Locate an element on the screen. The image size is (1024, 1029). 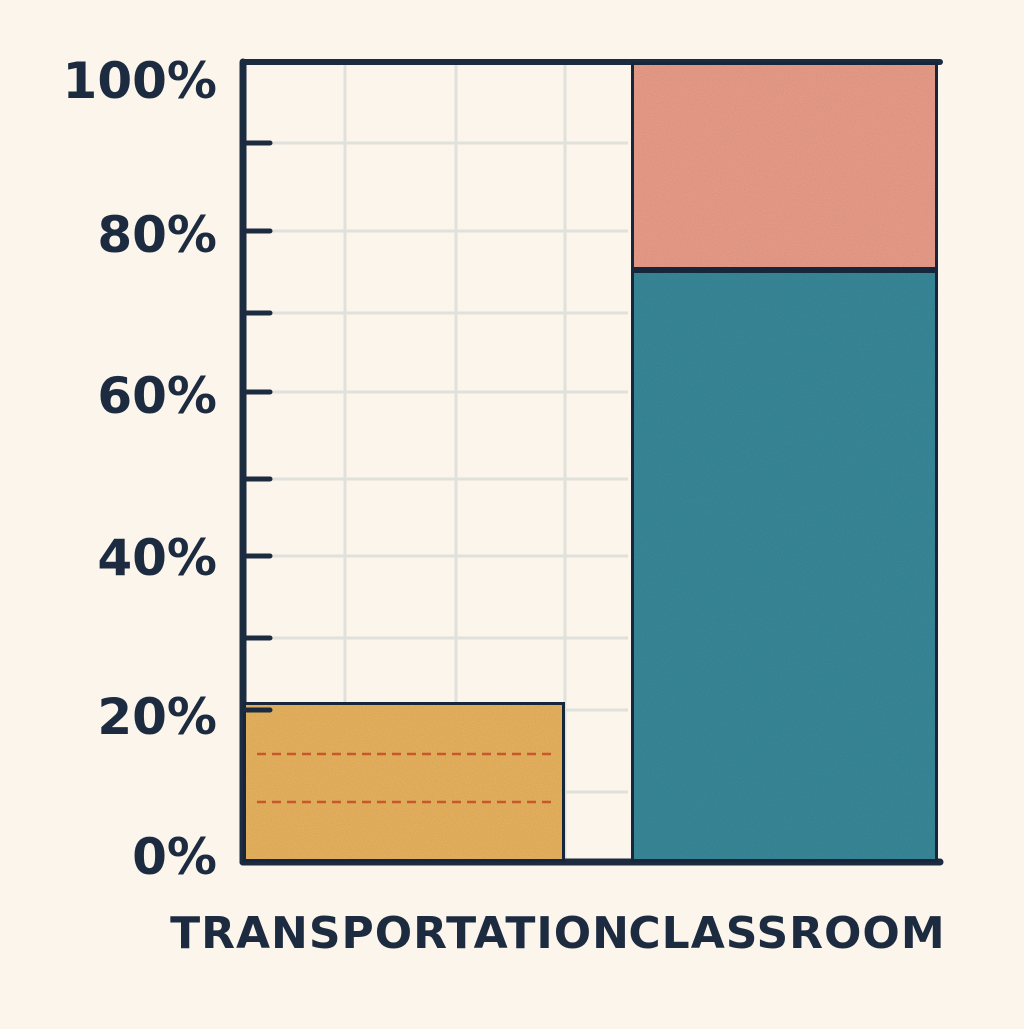
y-tick-label: 0% is located at coordinates (174, 857).